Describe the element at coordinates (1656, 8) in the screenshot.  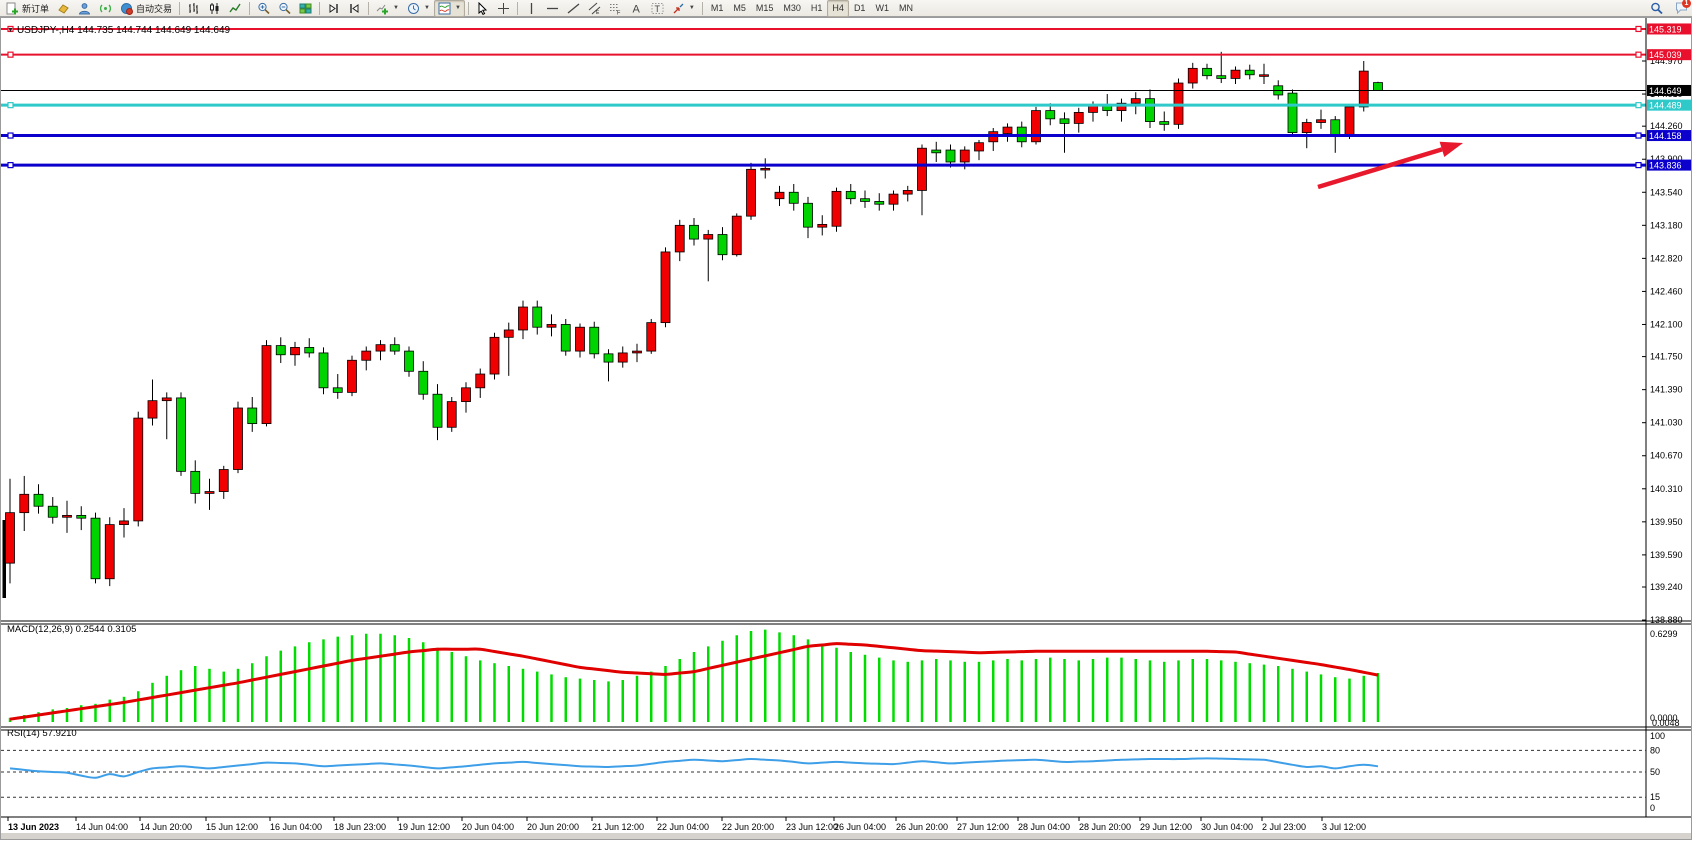
I see `search-button` at that location.